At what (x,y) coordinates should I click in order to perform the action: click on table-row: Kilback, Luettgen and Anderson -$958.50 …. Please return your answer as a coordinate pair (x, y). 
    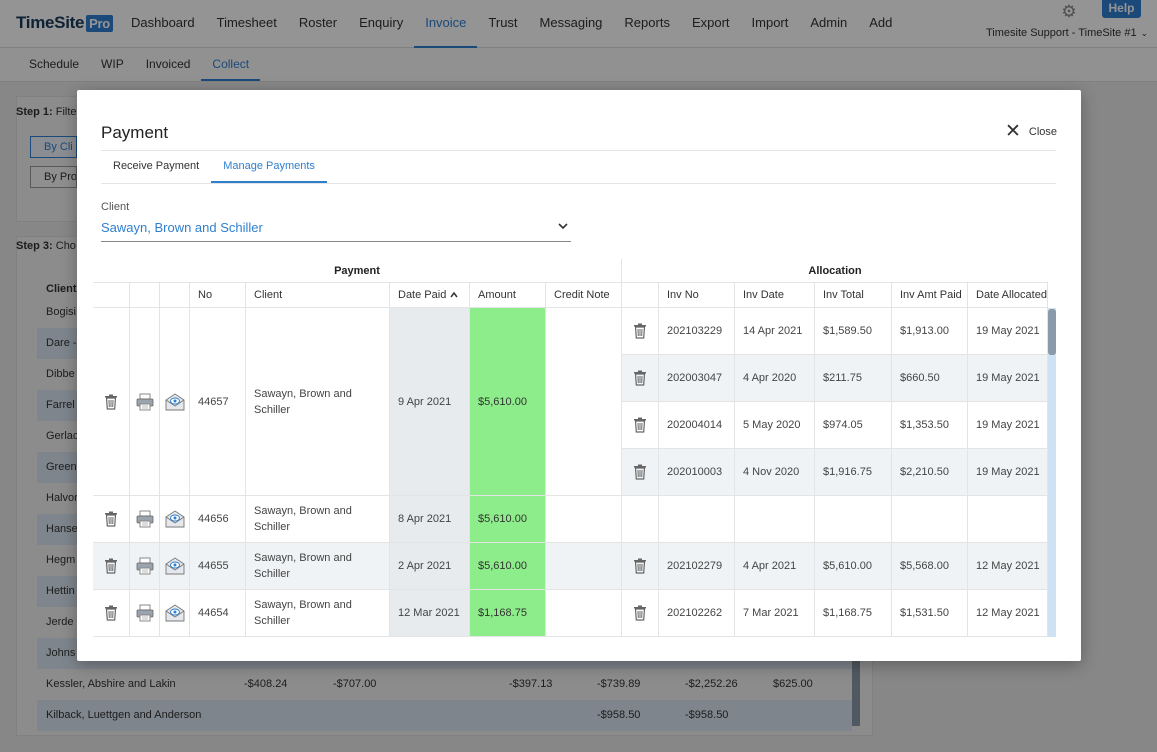
    Looking at the image, I should click on (444, 715).